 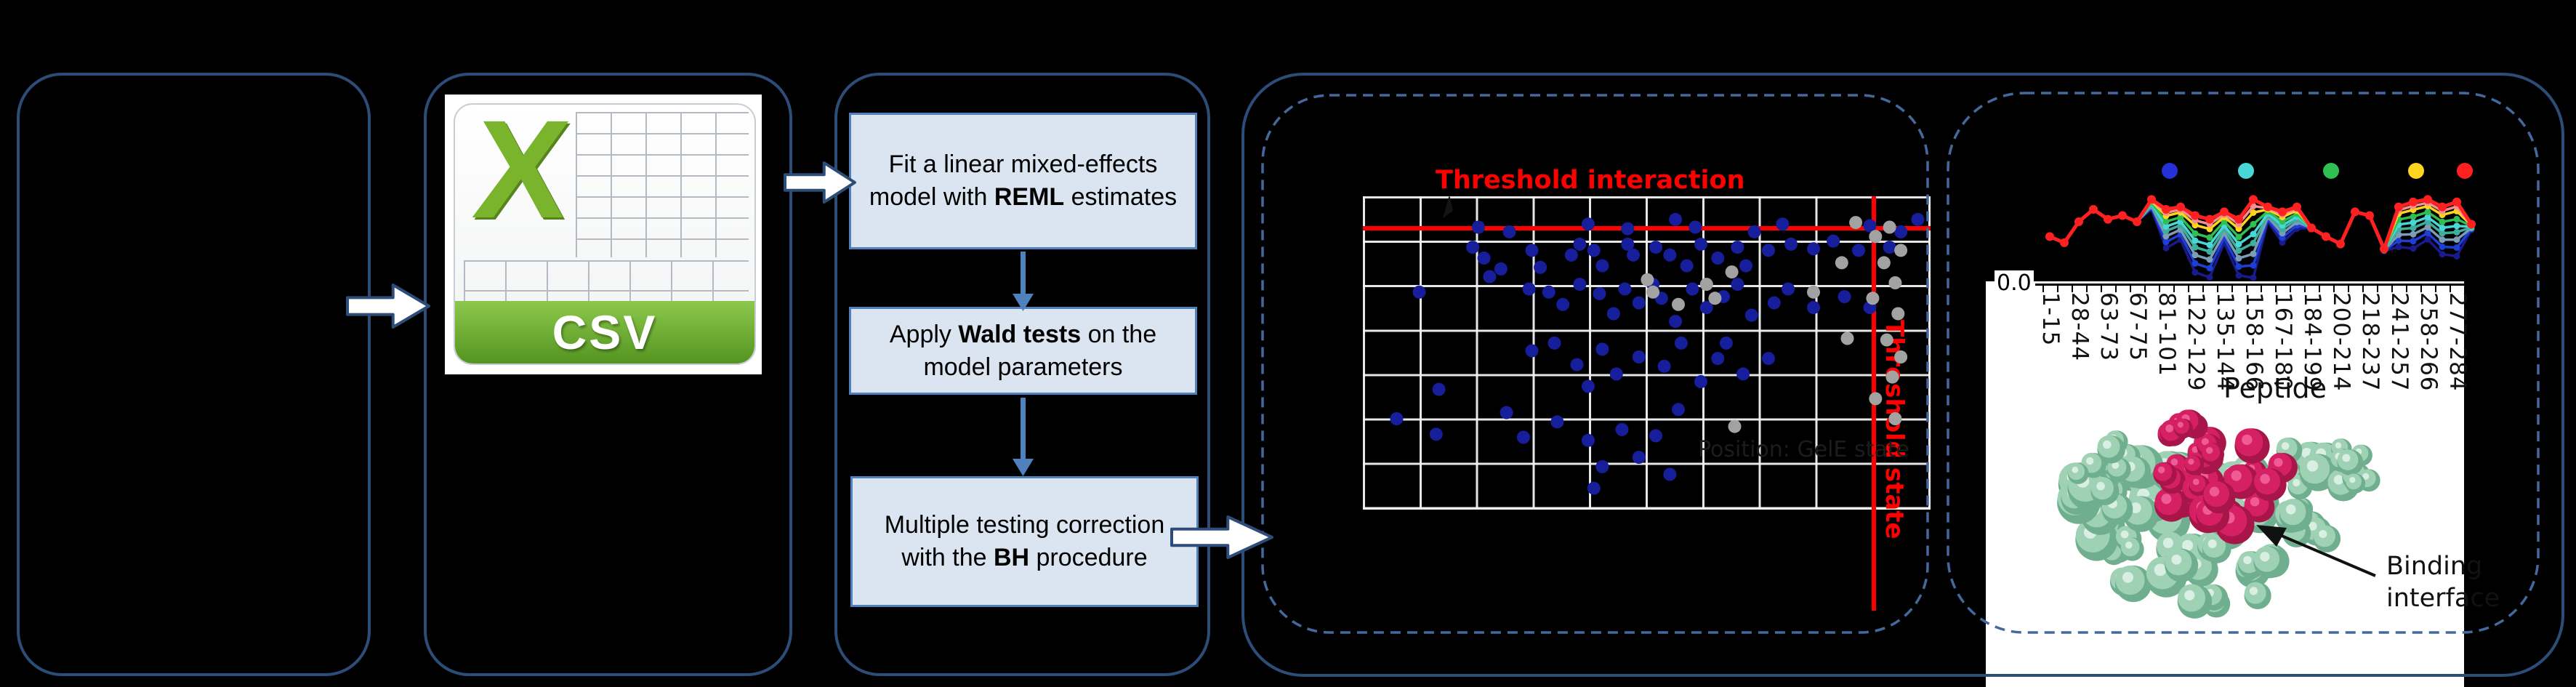 I want to click on panel-input, so click(x=194, y=374).